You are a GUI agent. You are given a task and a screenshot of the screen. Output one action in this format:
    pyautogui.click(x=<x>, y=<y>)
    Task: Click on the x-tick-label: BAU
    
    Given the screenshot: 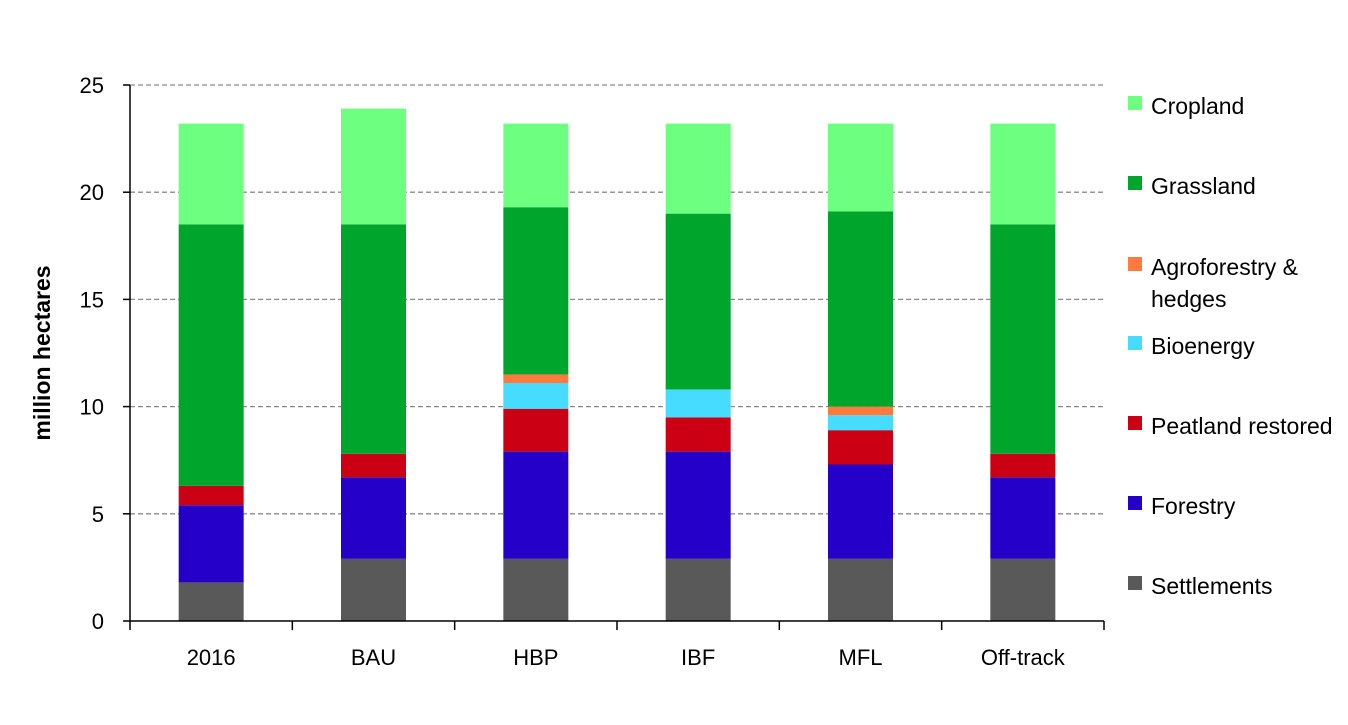 What is the action you would take?
    pyautogui.click(x=373, y=657)
    